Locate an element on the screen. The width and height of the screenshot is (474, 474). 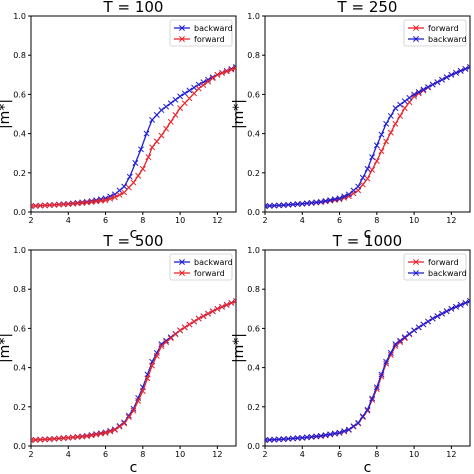
series-markers-backward is located at coordinates (367, 137).